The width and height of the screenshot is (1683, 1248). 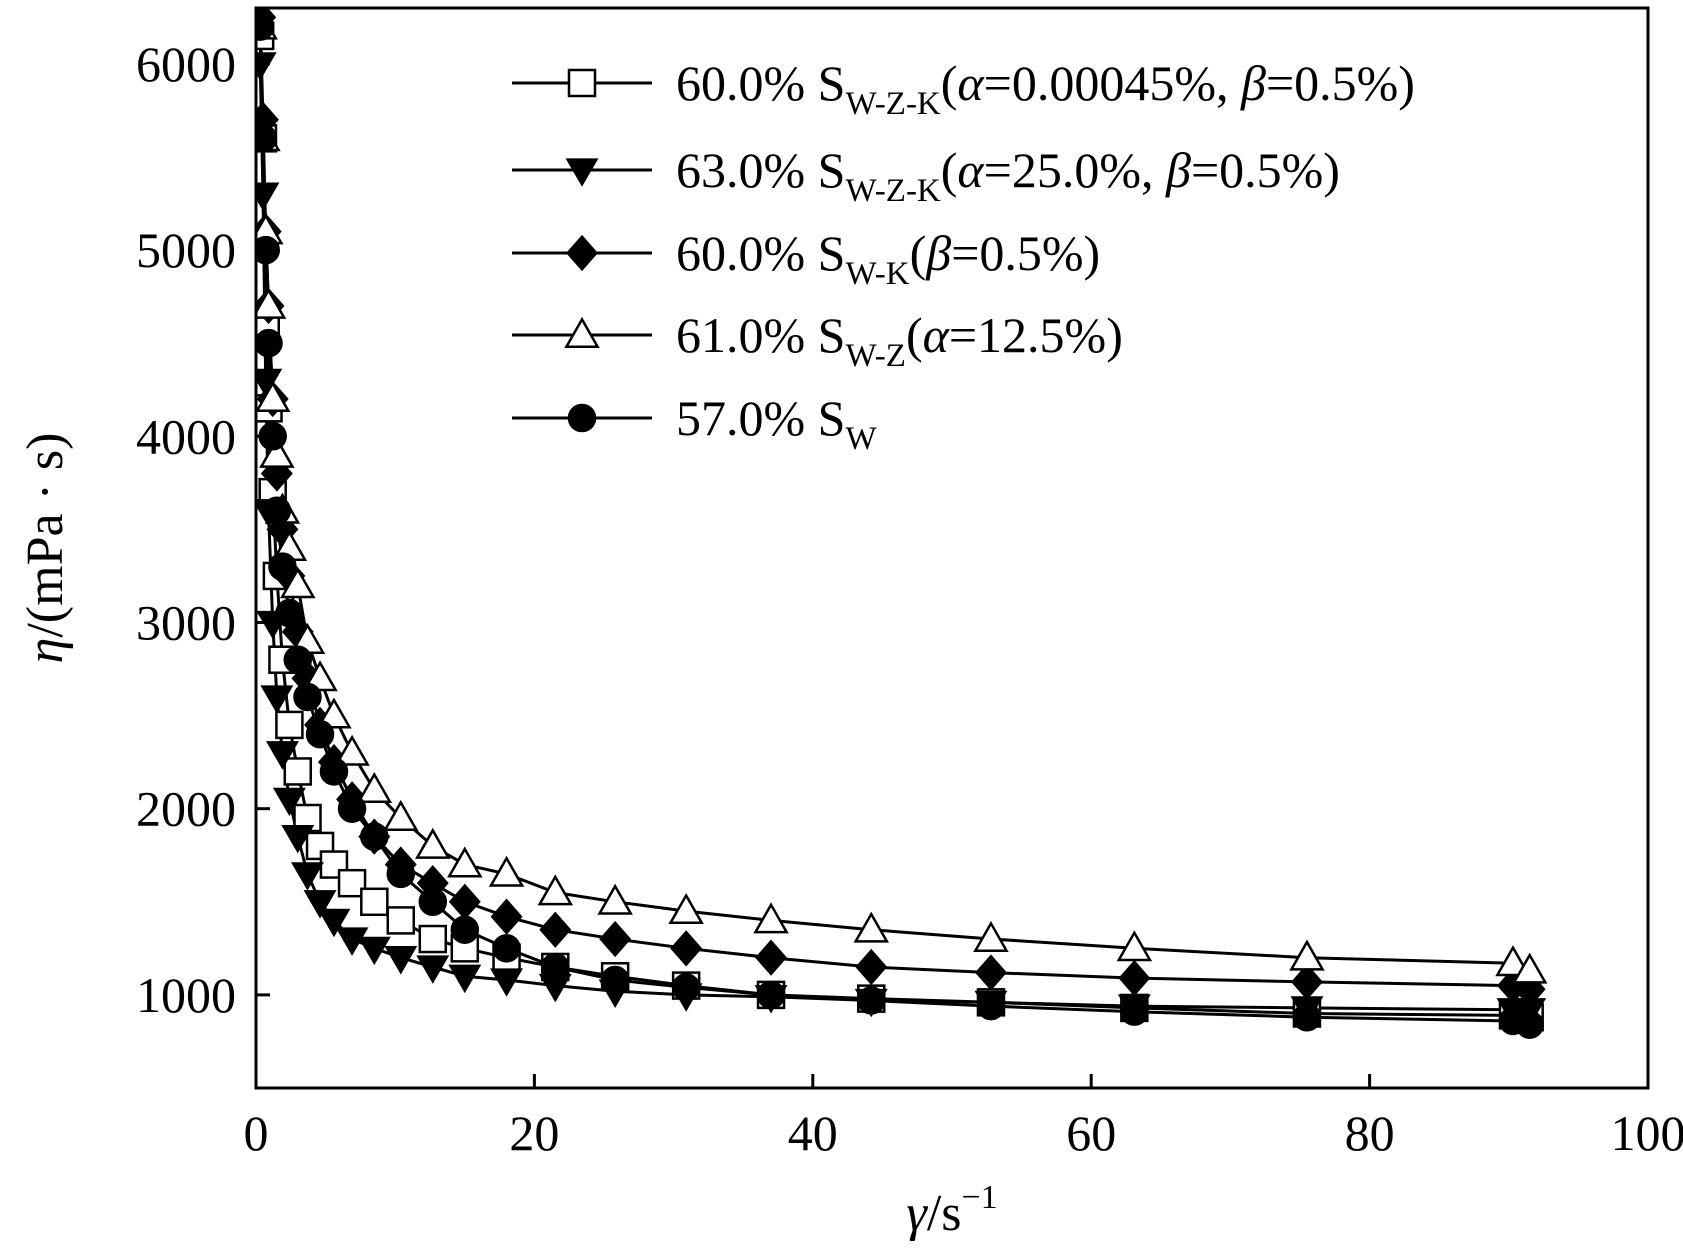 What do you see at coordinates (186, 622) in the screenshot?
I see `y-tick-label: 3000` at bounding box center [186, 622].